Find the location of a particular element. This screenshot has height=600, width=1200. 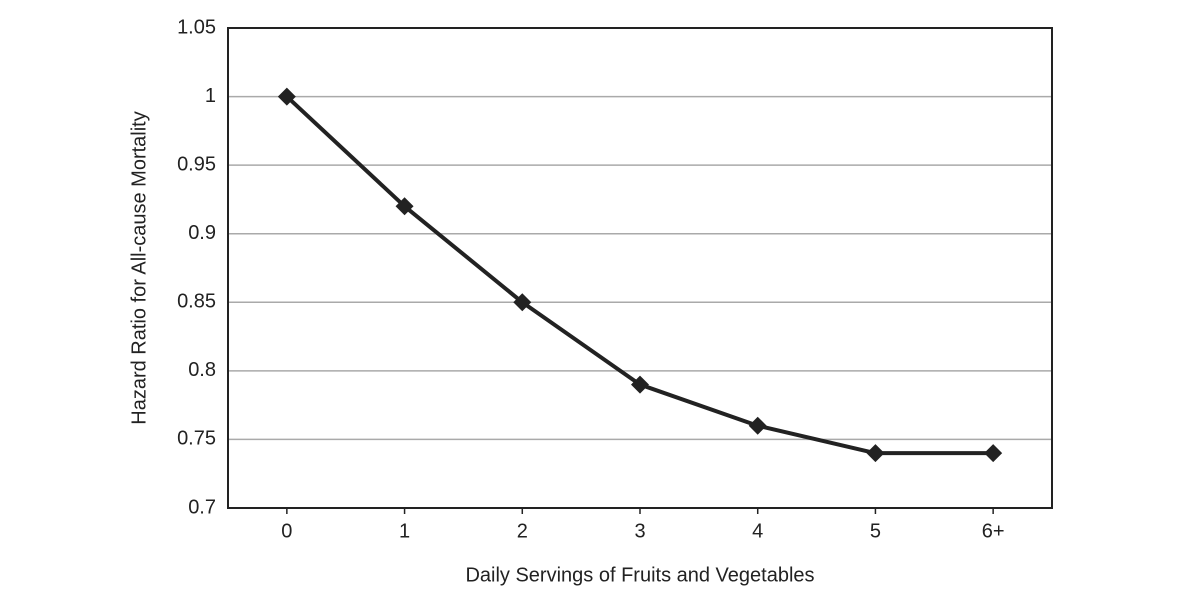

y-tick-label: 0.75 is located at coordinates (196, 439).